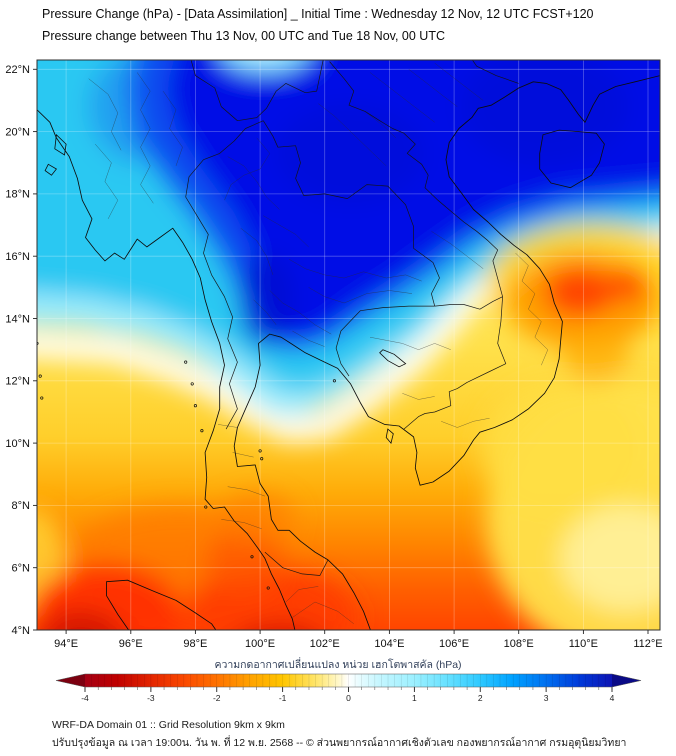 The height and width of the screenshot is (756, 676). What do you see at coordinates (21, 506) in the screenshot?
I see `y-tick-label: 8°N` at bounding box center [21, 506].